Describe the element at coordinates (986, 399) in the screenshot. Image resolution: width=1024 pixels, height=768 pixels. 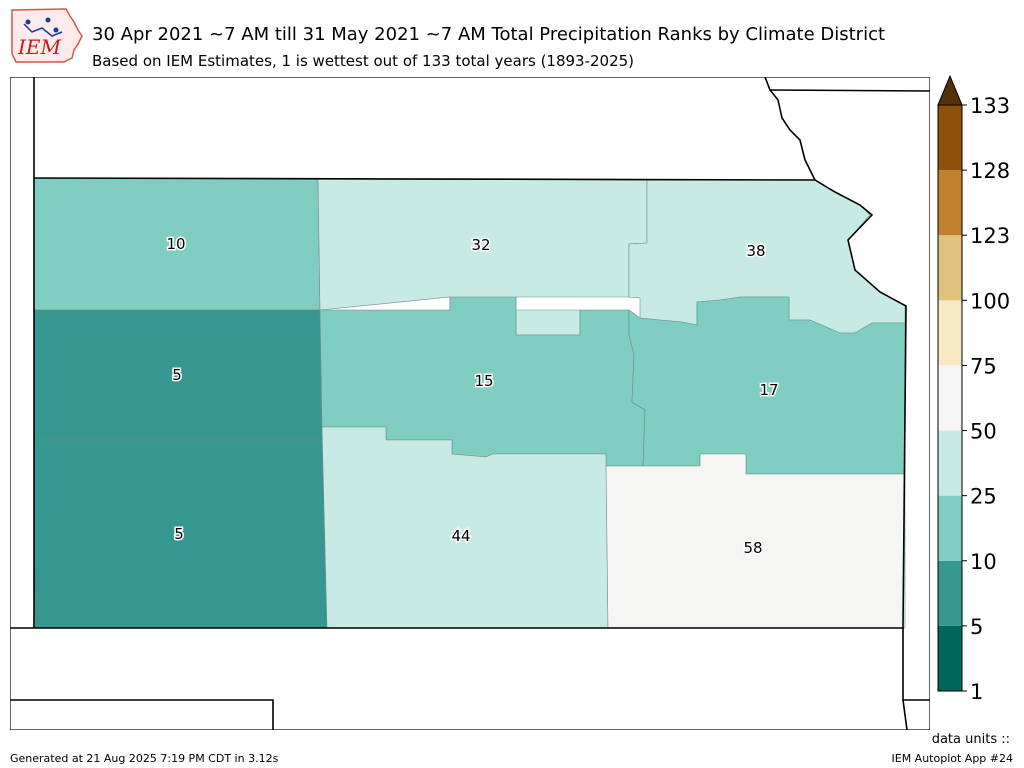
I see `colorbar-ticks: 1 5 10 25 50 75 100 123 128 133` at that location.